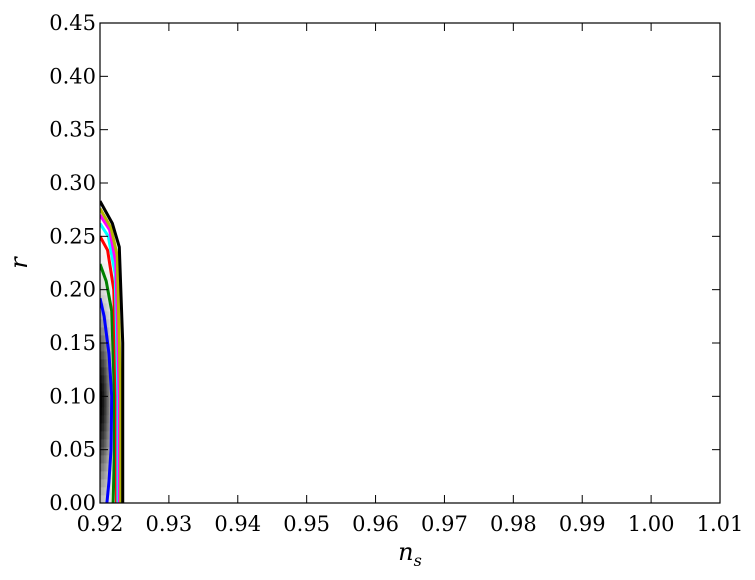 The image size is (755, 580). What do you see at coordinates (651, 524) in the screenshot?
I see `x-tick-label: 1.00` at bounding box center [651, 524].